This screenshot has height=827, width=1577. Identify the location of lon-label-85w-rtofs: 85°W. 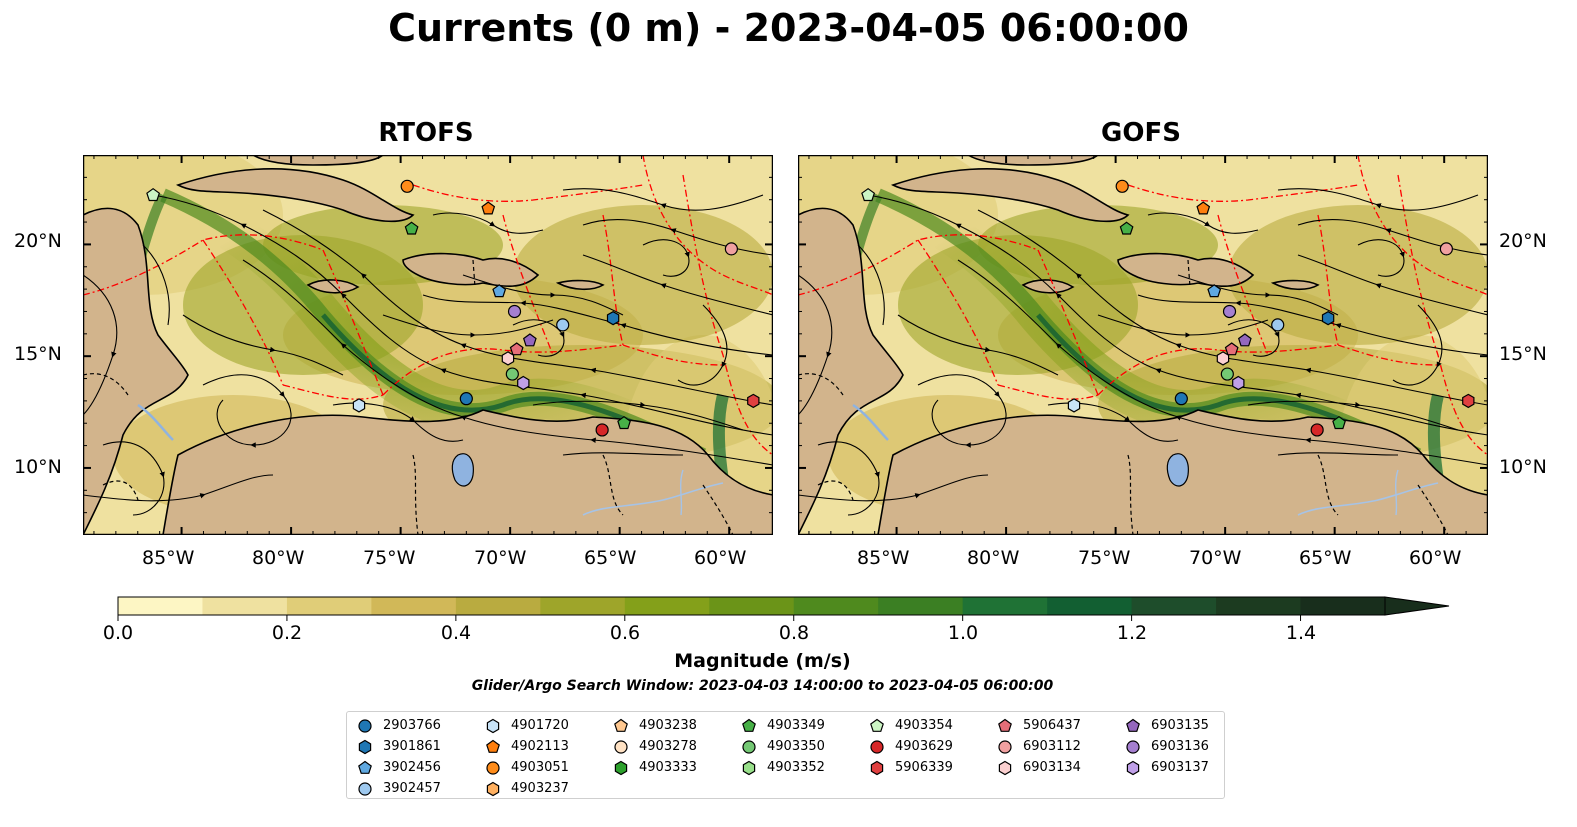
(168, 558).